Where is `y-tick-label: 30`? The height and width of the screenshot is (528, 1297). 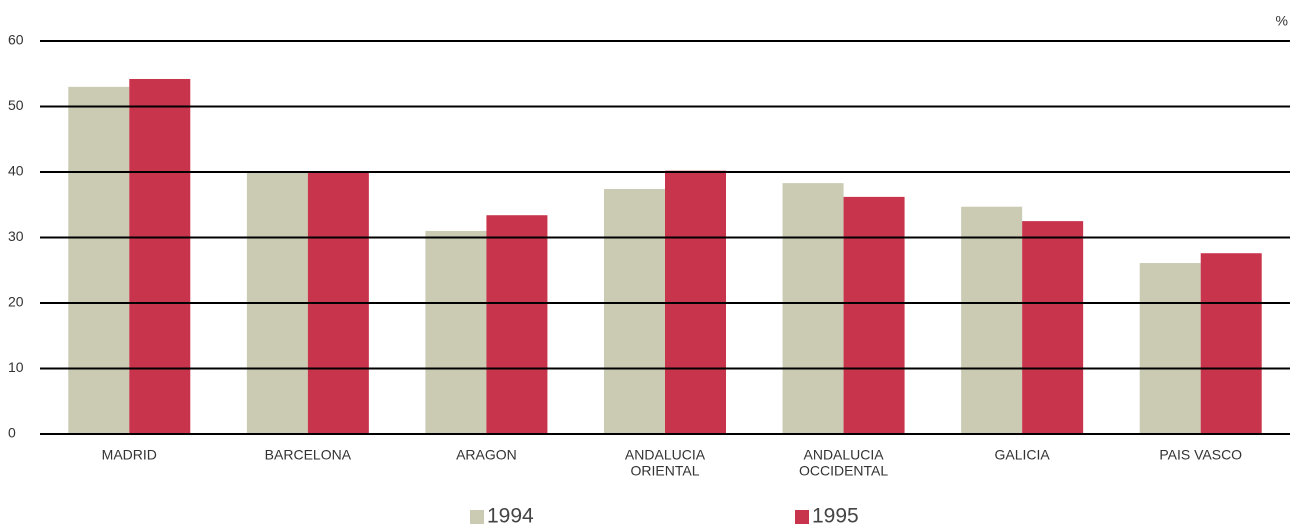 y-tick-label: 30 is located at coordinates (16, 236).